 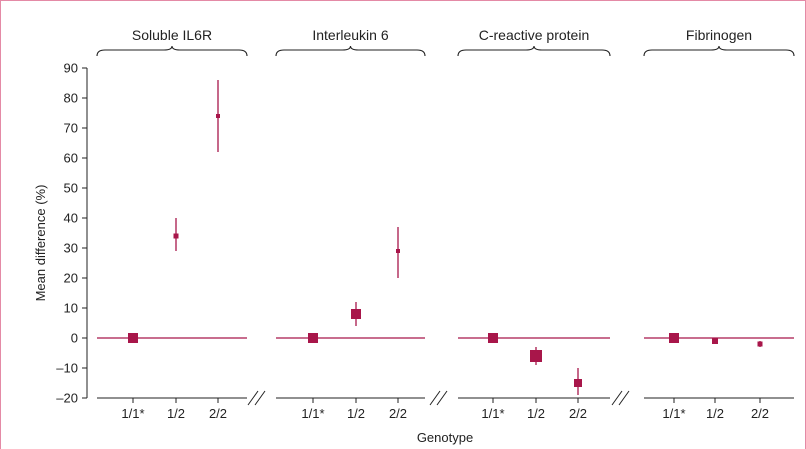 What do you see at coordinates (67, 398) in the screenshot?
I see `y-tick-label: –20` at bounding box center [67, 398].